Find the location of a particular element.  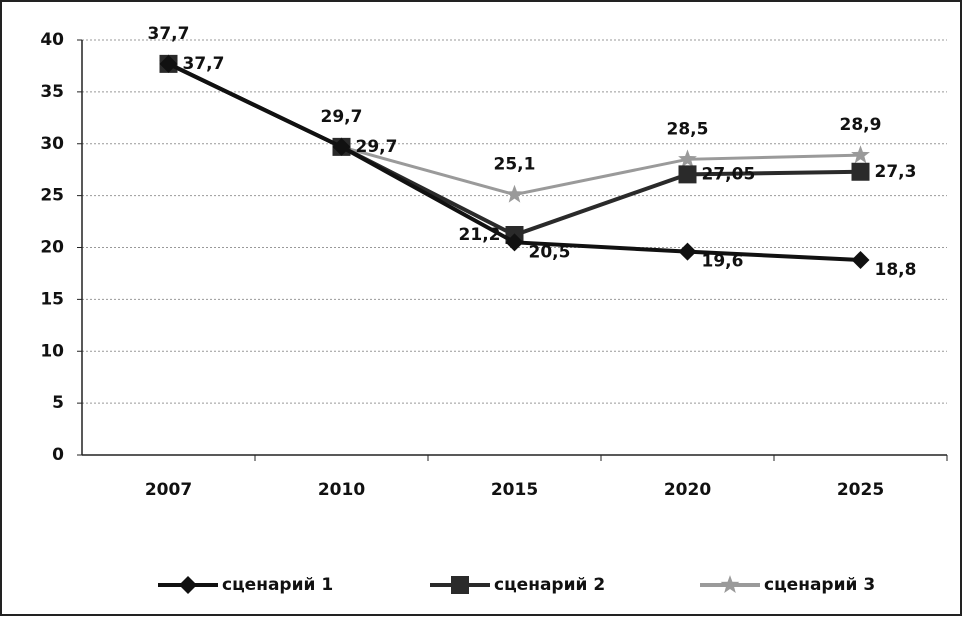

y-tick-label: 15 is located at coordinates (52, 299).